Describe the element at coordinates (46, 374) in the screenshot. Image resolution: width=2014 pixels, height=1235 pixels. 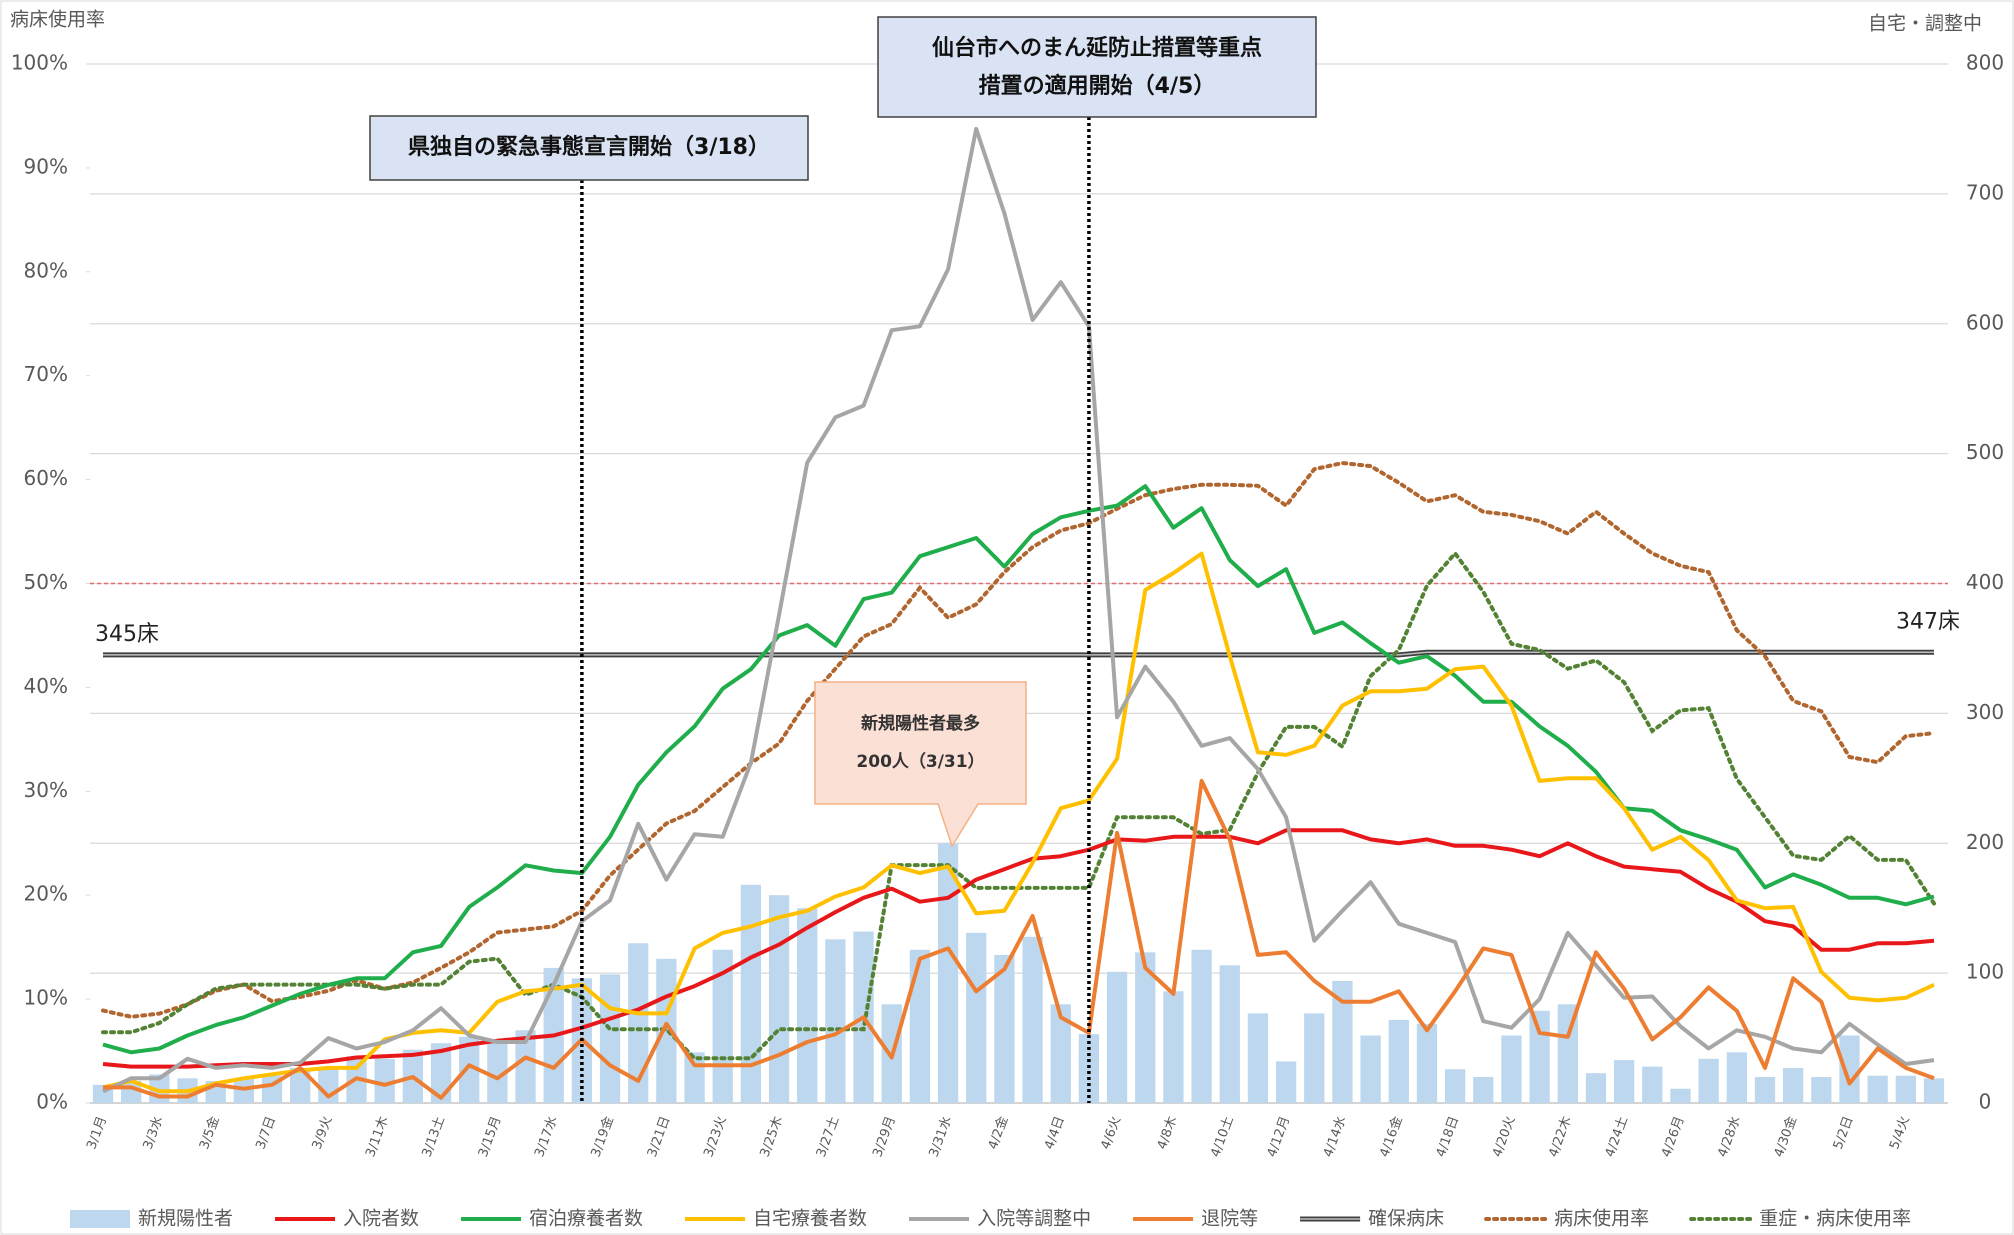
I see `y-tick-label: 70%` at that location.